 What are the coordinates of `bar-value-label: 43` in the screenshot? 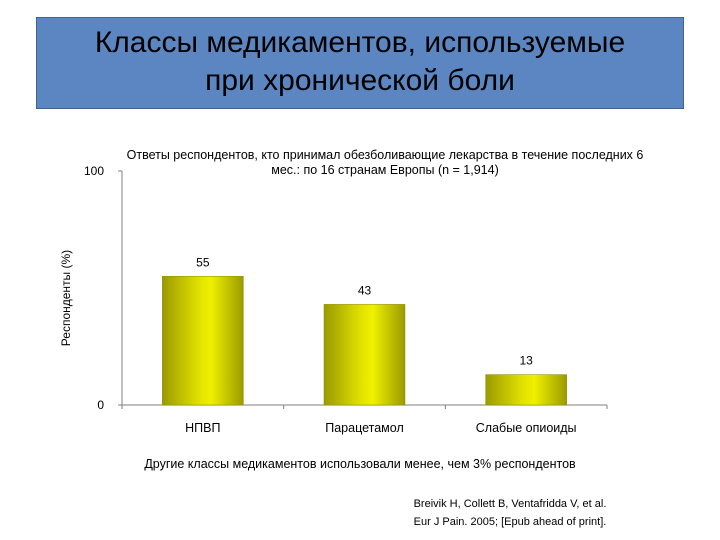 It's located at (365, 290).